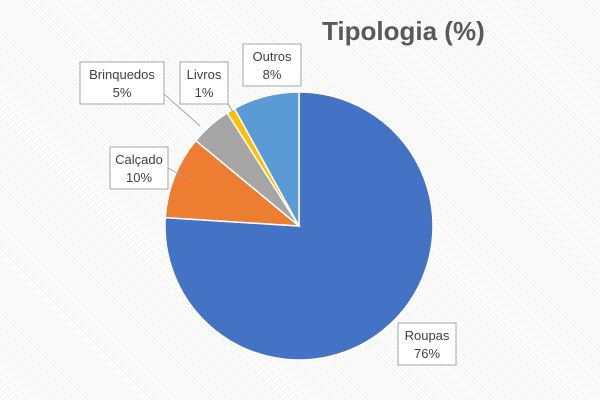 The width and height of the screenshot is (600, 400). I want to click on data-label-box-livros, so click(204, 83).